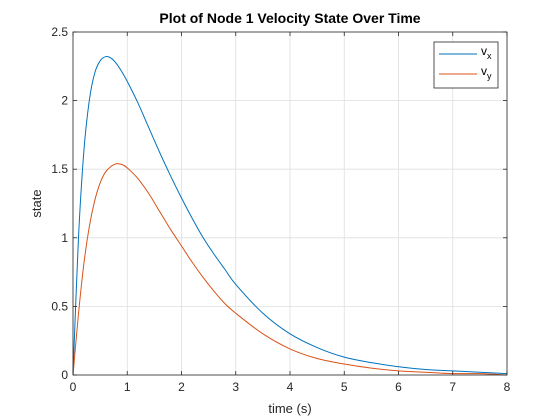 This screenshot has width=560, height=420. I want to click on y-tick-label: 1, so click(64, 238).